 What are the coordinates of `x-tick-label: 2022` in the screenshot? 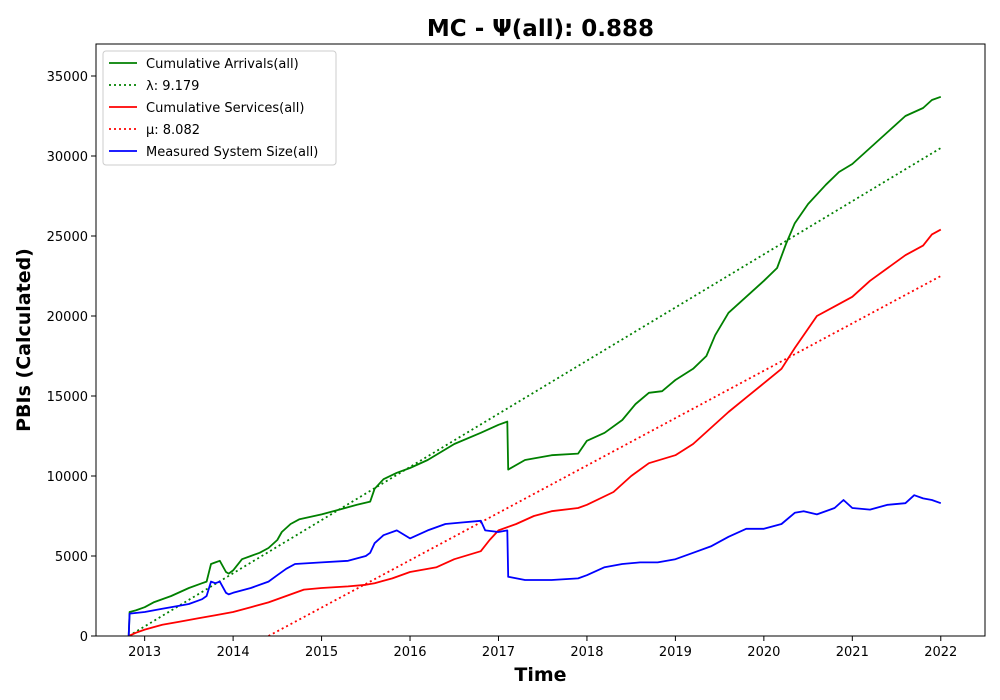 It's located at (940, 652).